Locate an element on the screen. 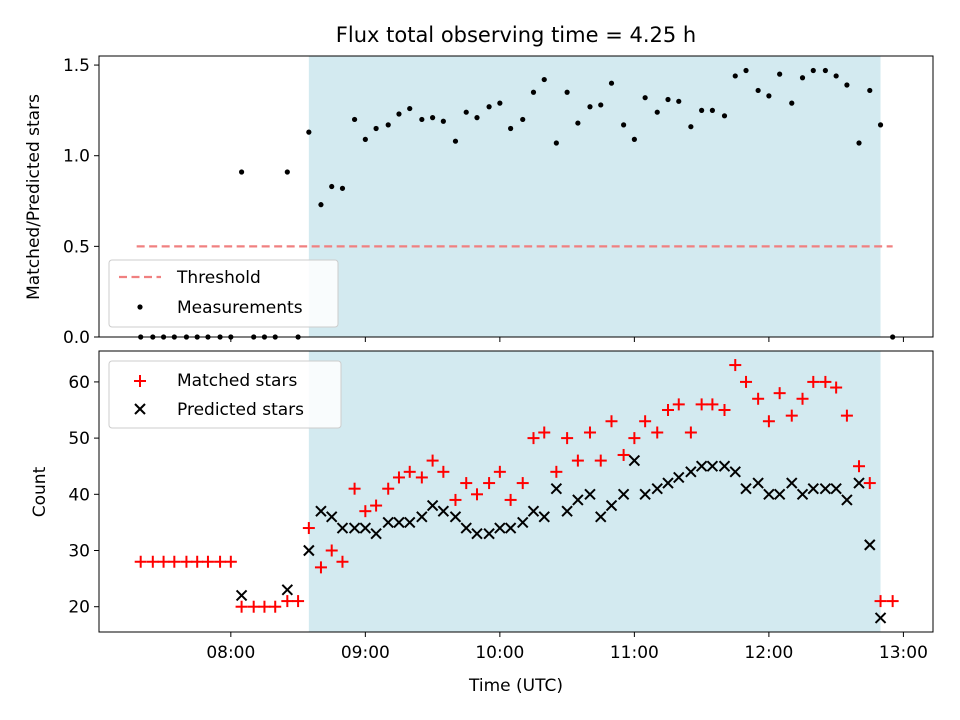  bottom-legend-box is located at coordinates (225, 394).